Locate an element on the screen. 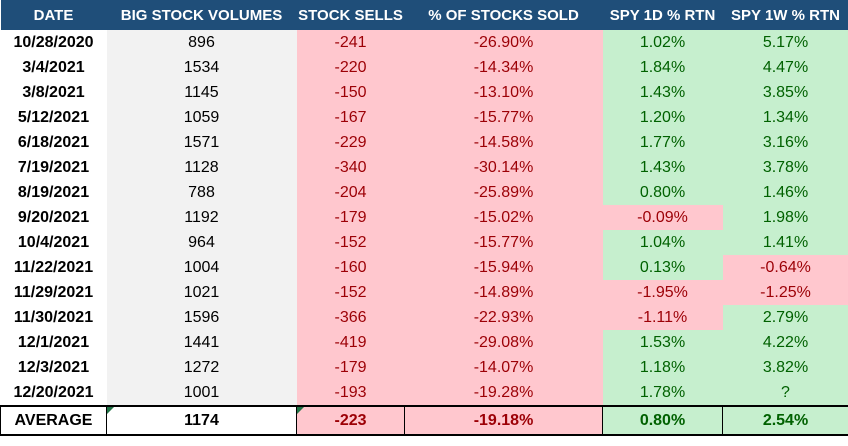 The width and height of the screenshot is (848, 446). pct-sold-cell: -26.90% is located at coordinates (503, 42).